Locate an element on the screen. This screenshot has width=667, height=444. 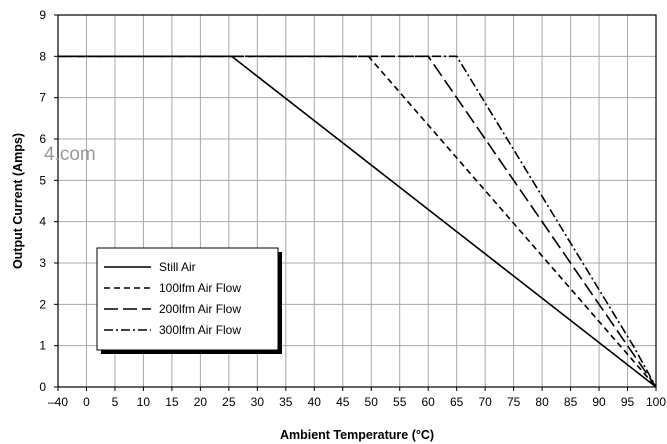
legend-label: 300lfm Air Flow is located at coordinates (200, 330).